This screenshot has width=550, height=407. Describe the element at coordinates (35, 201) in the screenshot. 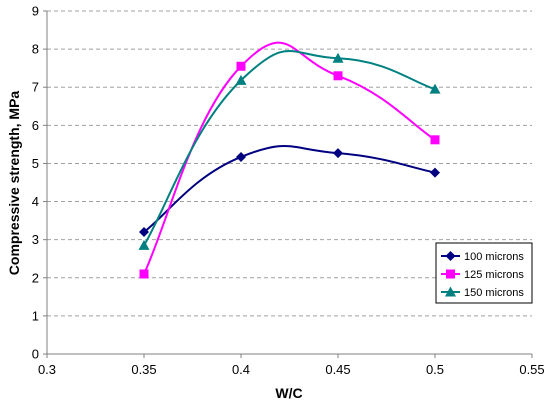

I see `y-tick-label-4: 4` at that location.